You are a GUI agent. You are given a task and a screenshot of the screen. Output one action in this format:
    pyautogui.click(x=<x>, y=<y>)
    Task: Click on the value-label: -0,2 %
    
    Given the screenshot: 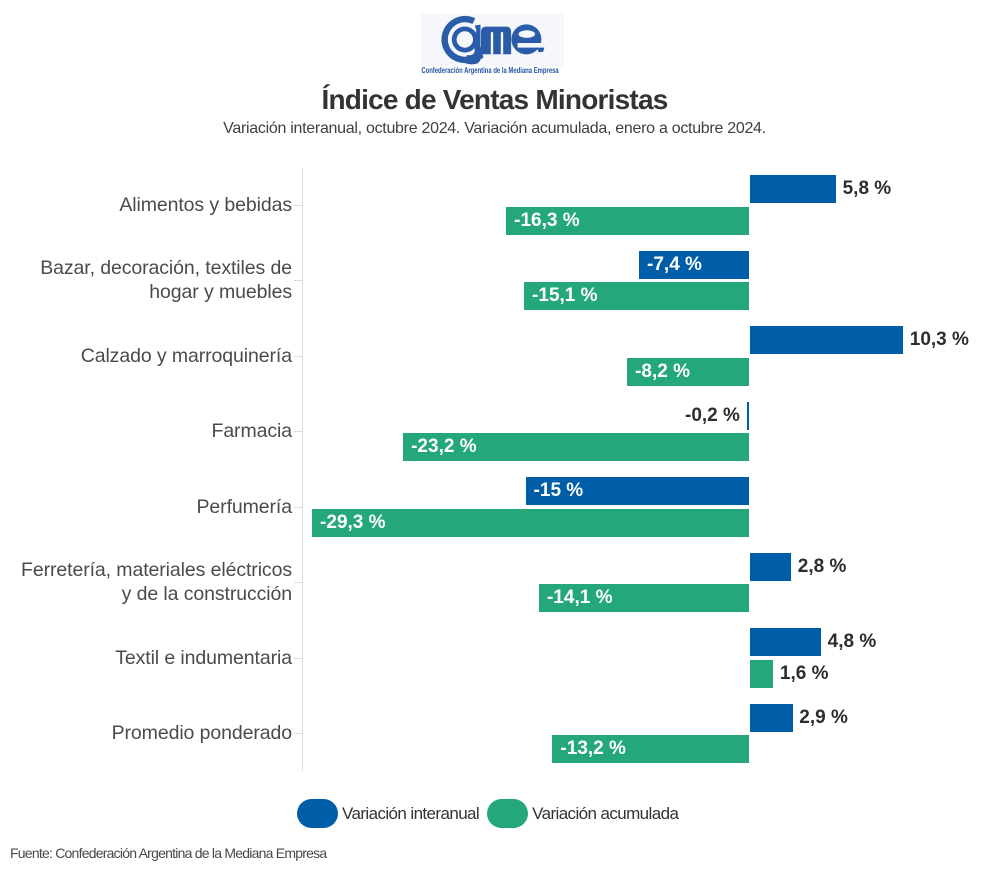 What is the action you would take?
    pyautogui.click(x=712, y=415)
    